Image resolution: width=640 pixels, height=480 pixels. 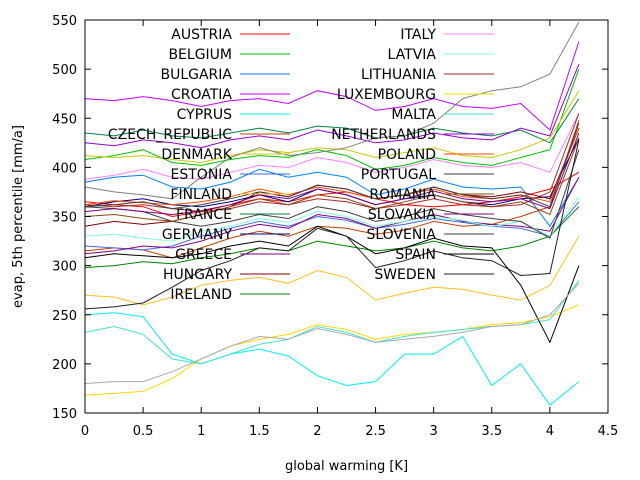 I want to click on series-line-malta, so click(x=332, y=322).